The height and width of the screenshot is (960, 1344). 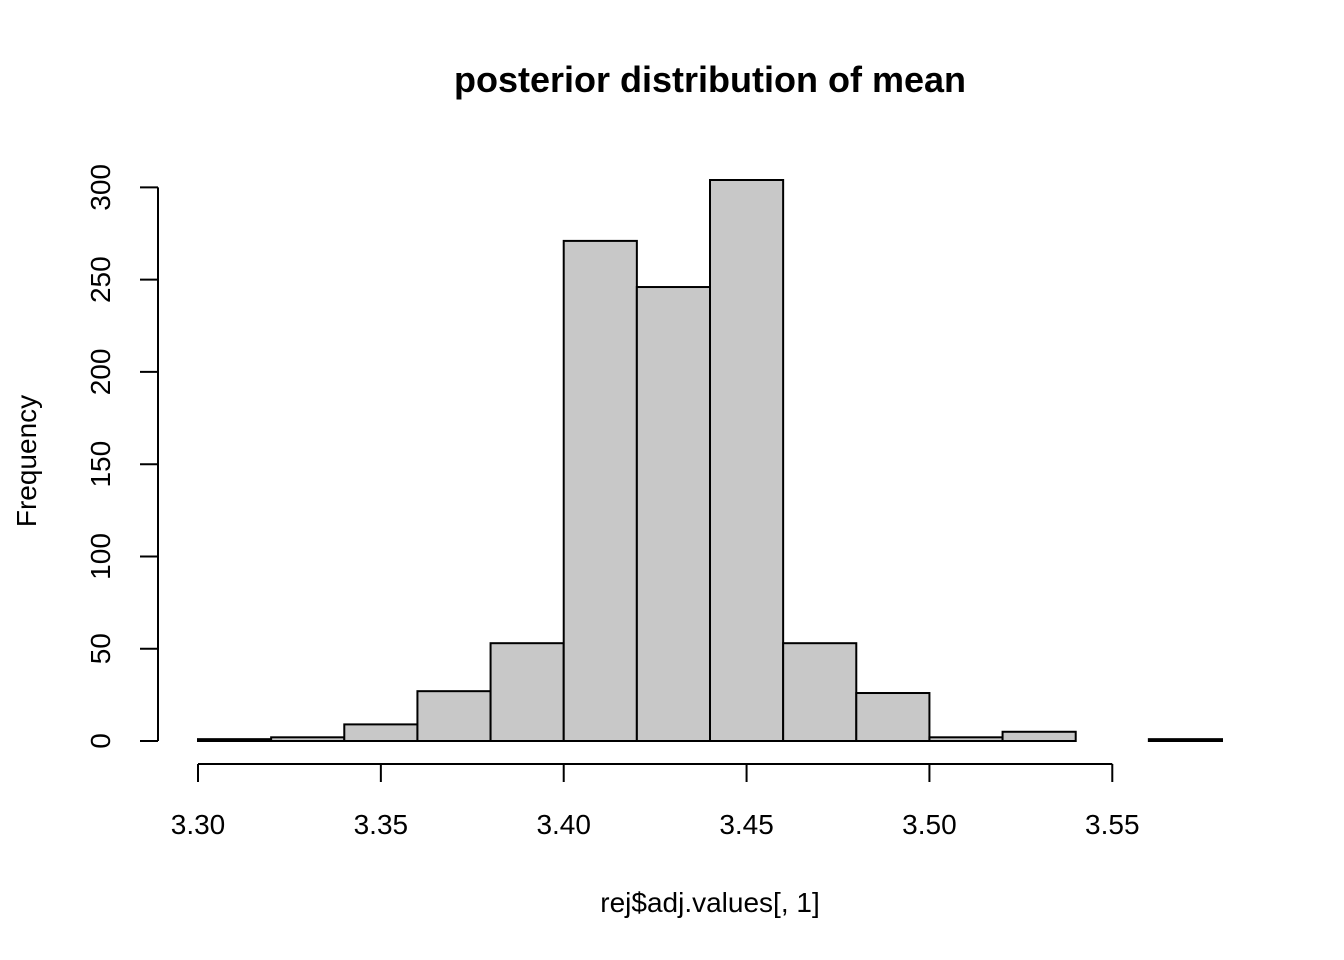 What do you see at coordinates (100, 648) in the screenshot?
I see `y-tick-label-1: 50` at bounding box center [100, 648].